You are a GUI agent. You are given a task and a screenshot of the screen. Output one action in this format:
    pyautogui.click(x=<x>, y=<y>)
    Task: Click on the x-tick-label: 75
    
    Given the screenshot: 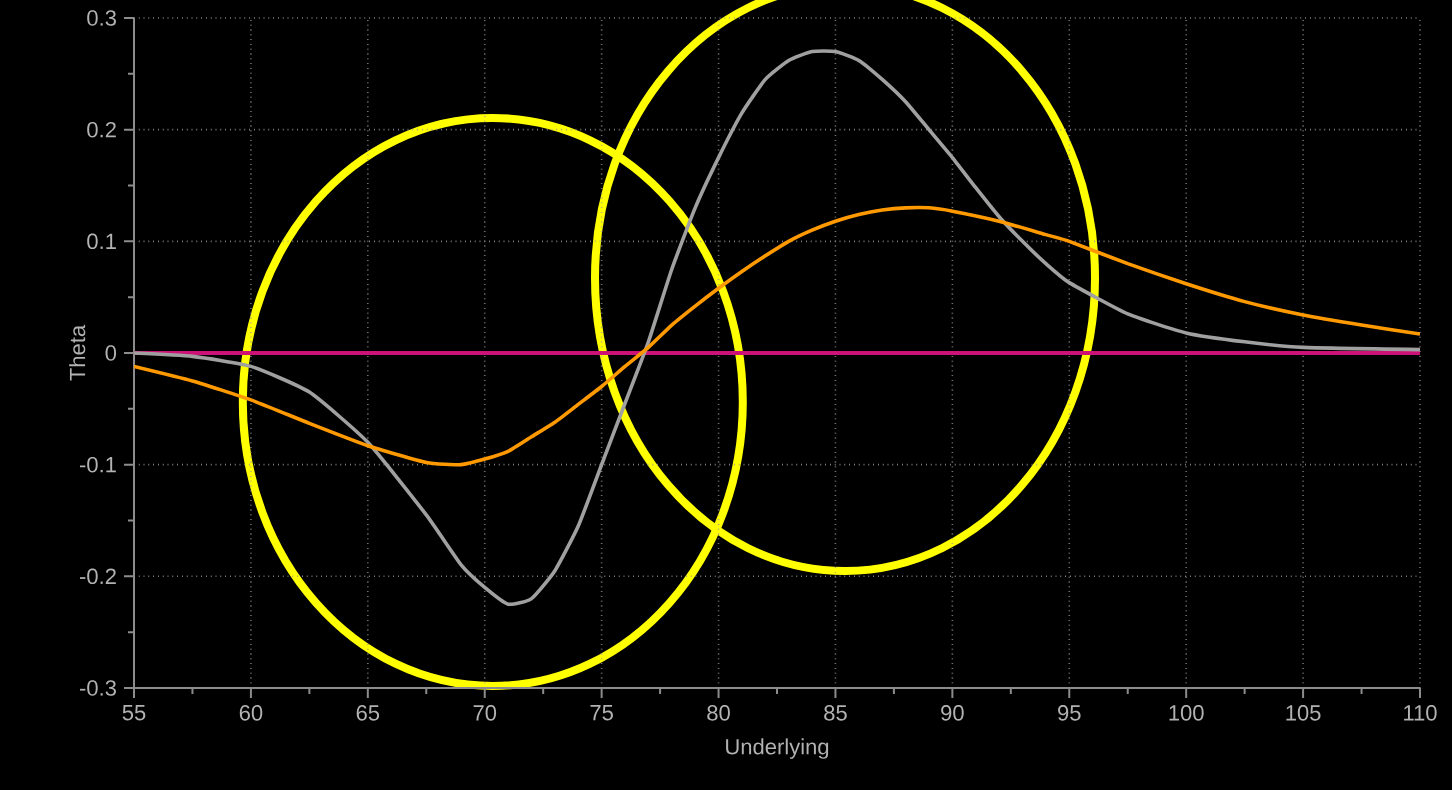 What is the action you would take?
    pyautogui.click(x=601, y=713)
    